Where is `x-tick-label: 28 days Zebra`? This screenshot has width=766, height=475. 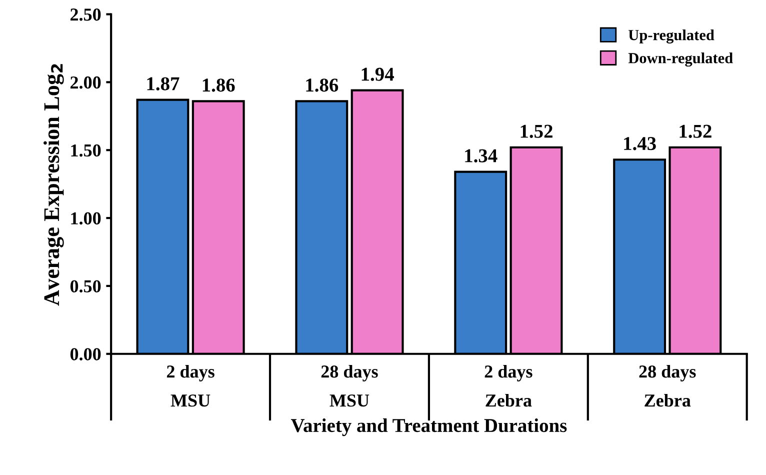 x-tick-label: 28 days Zebra is located at coordinates (667, 385).